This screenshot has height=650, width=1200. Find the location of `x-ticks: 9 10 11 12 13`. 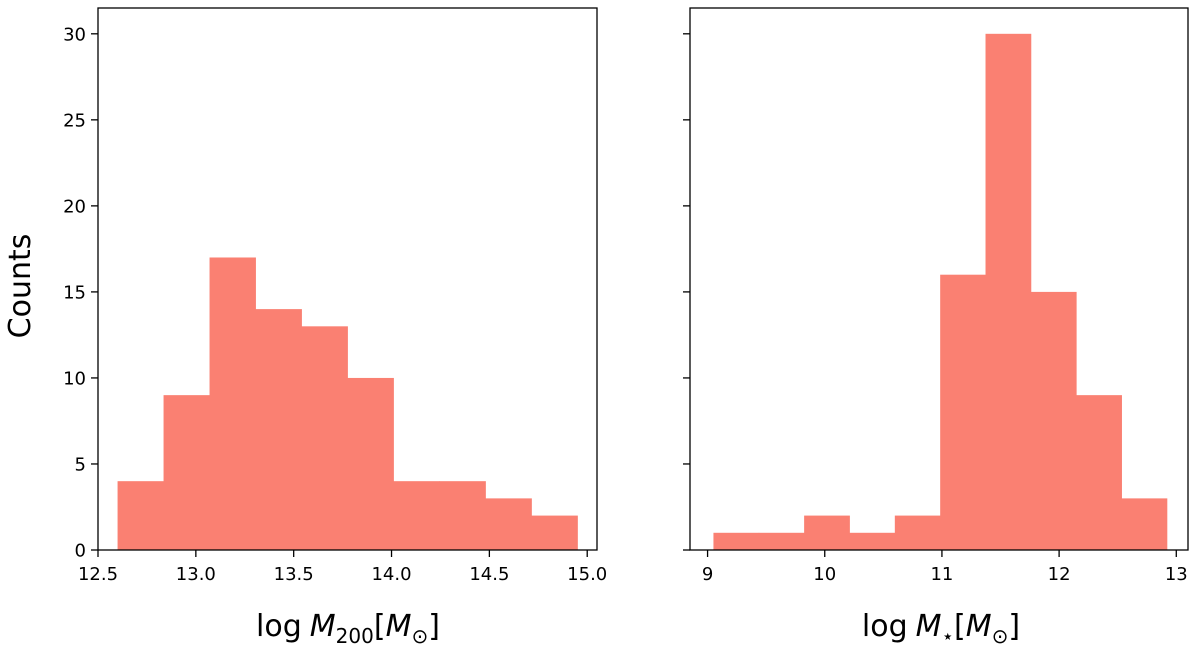

x-ticks: 9 10 11 12 13 is located at coordinates (945, 567).